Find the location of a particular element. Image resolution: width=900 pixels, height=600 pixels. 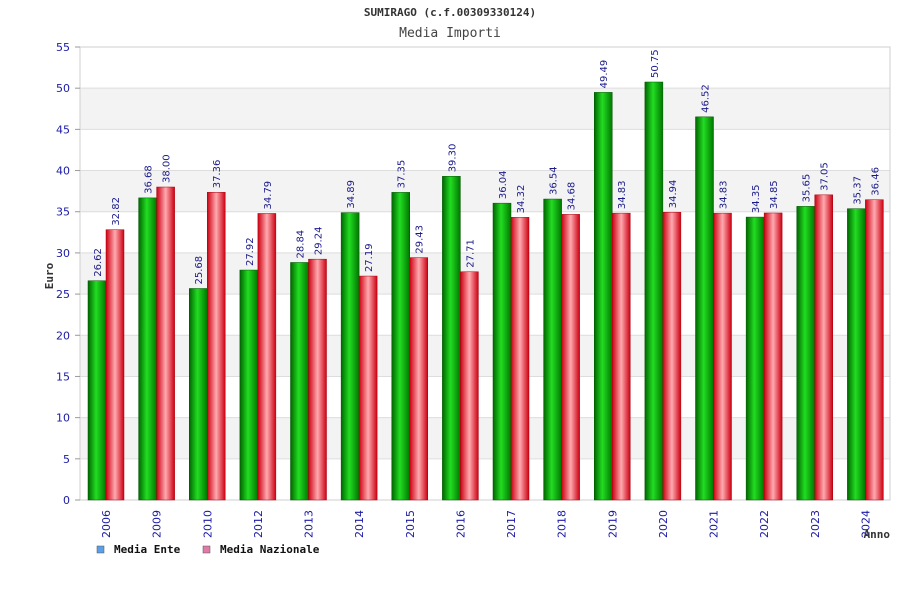

data-label: 36.46 is located at coordinates (875, 181).